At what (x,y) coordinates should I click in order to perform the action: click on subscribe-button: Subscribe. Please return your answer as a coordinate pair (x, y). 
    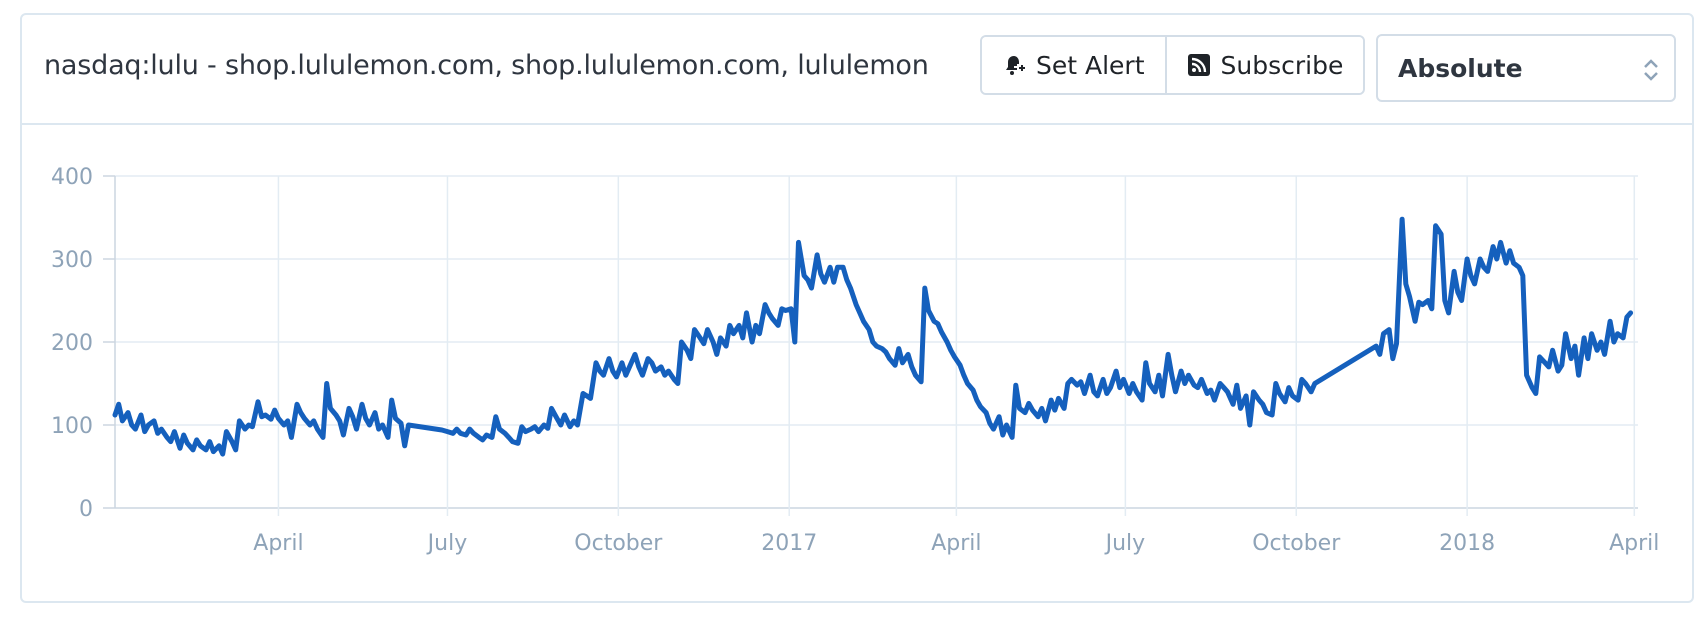
    Looking at the image, I should click on (1264, 65).